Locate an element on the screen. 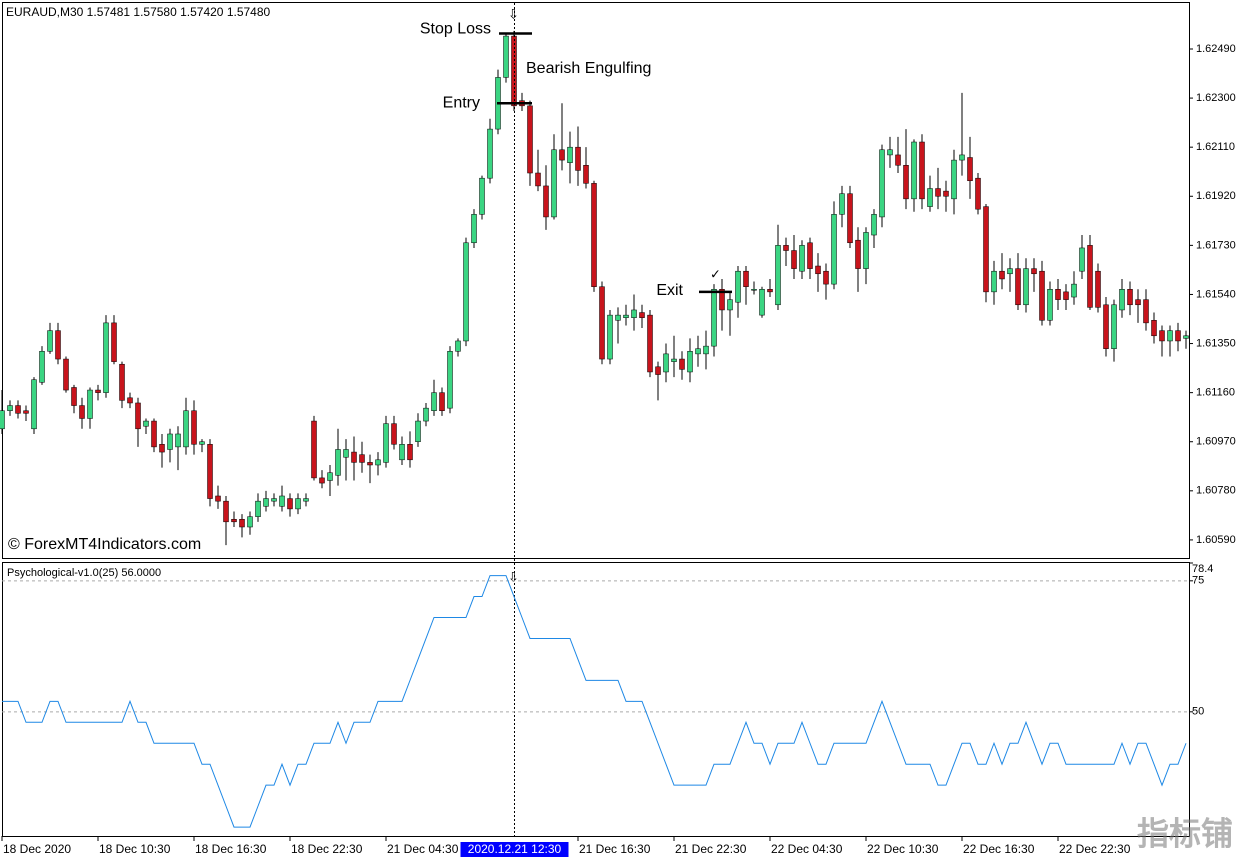 This screenshot has width=1253, height=862. x-tick-label: 18 Dec 16:30 is located at coordinates (231, 849).